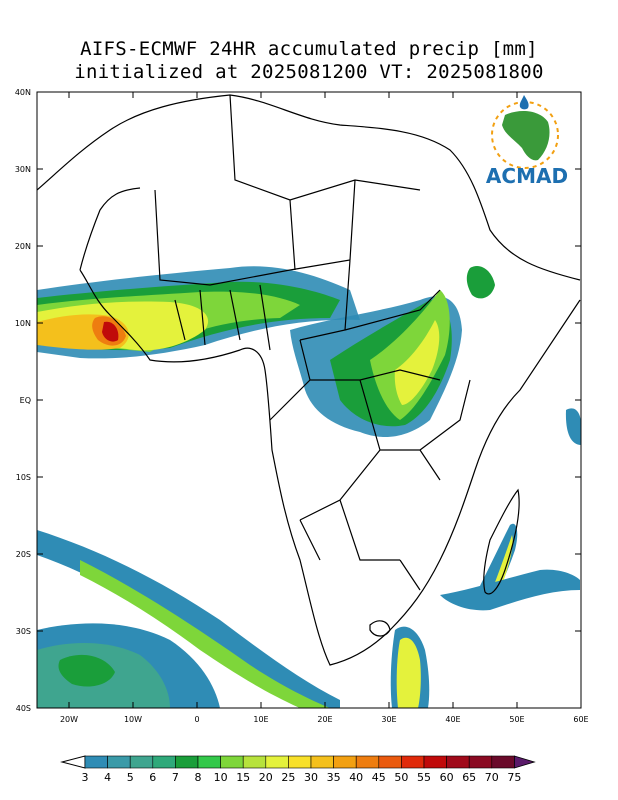 The width and height of the screenshot is (618, 800). What do you see at coordinates (25, 400) in the screenshot?
I see `lat-tick-label: EQ` at bounding box center [25, 400].